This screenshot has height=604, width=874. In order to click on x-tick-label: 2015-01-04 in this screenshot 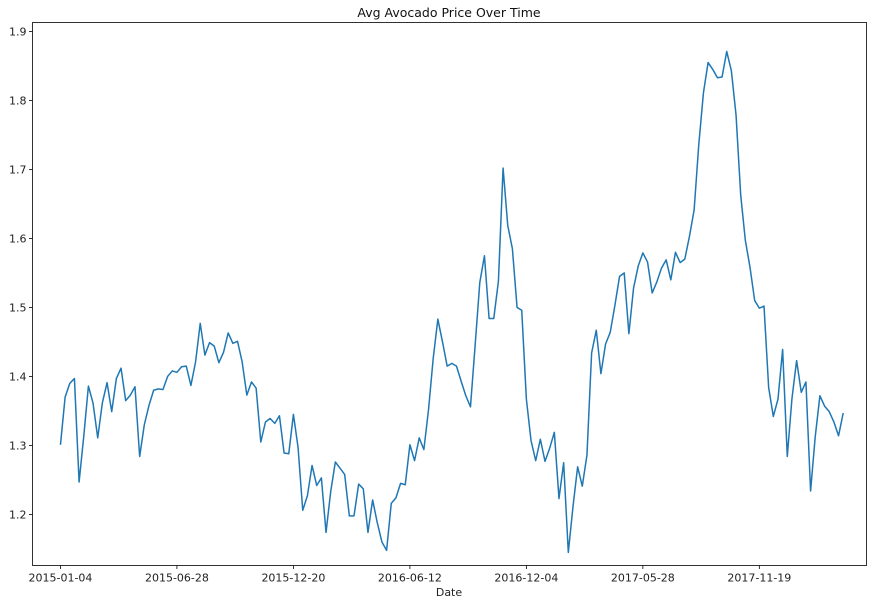, I will do `click(60, 578)`.